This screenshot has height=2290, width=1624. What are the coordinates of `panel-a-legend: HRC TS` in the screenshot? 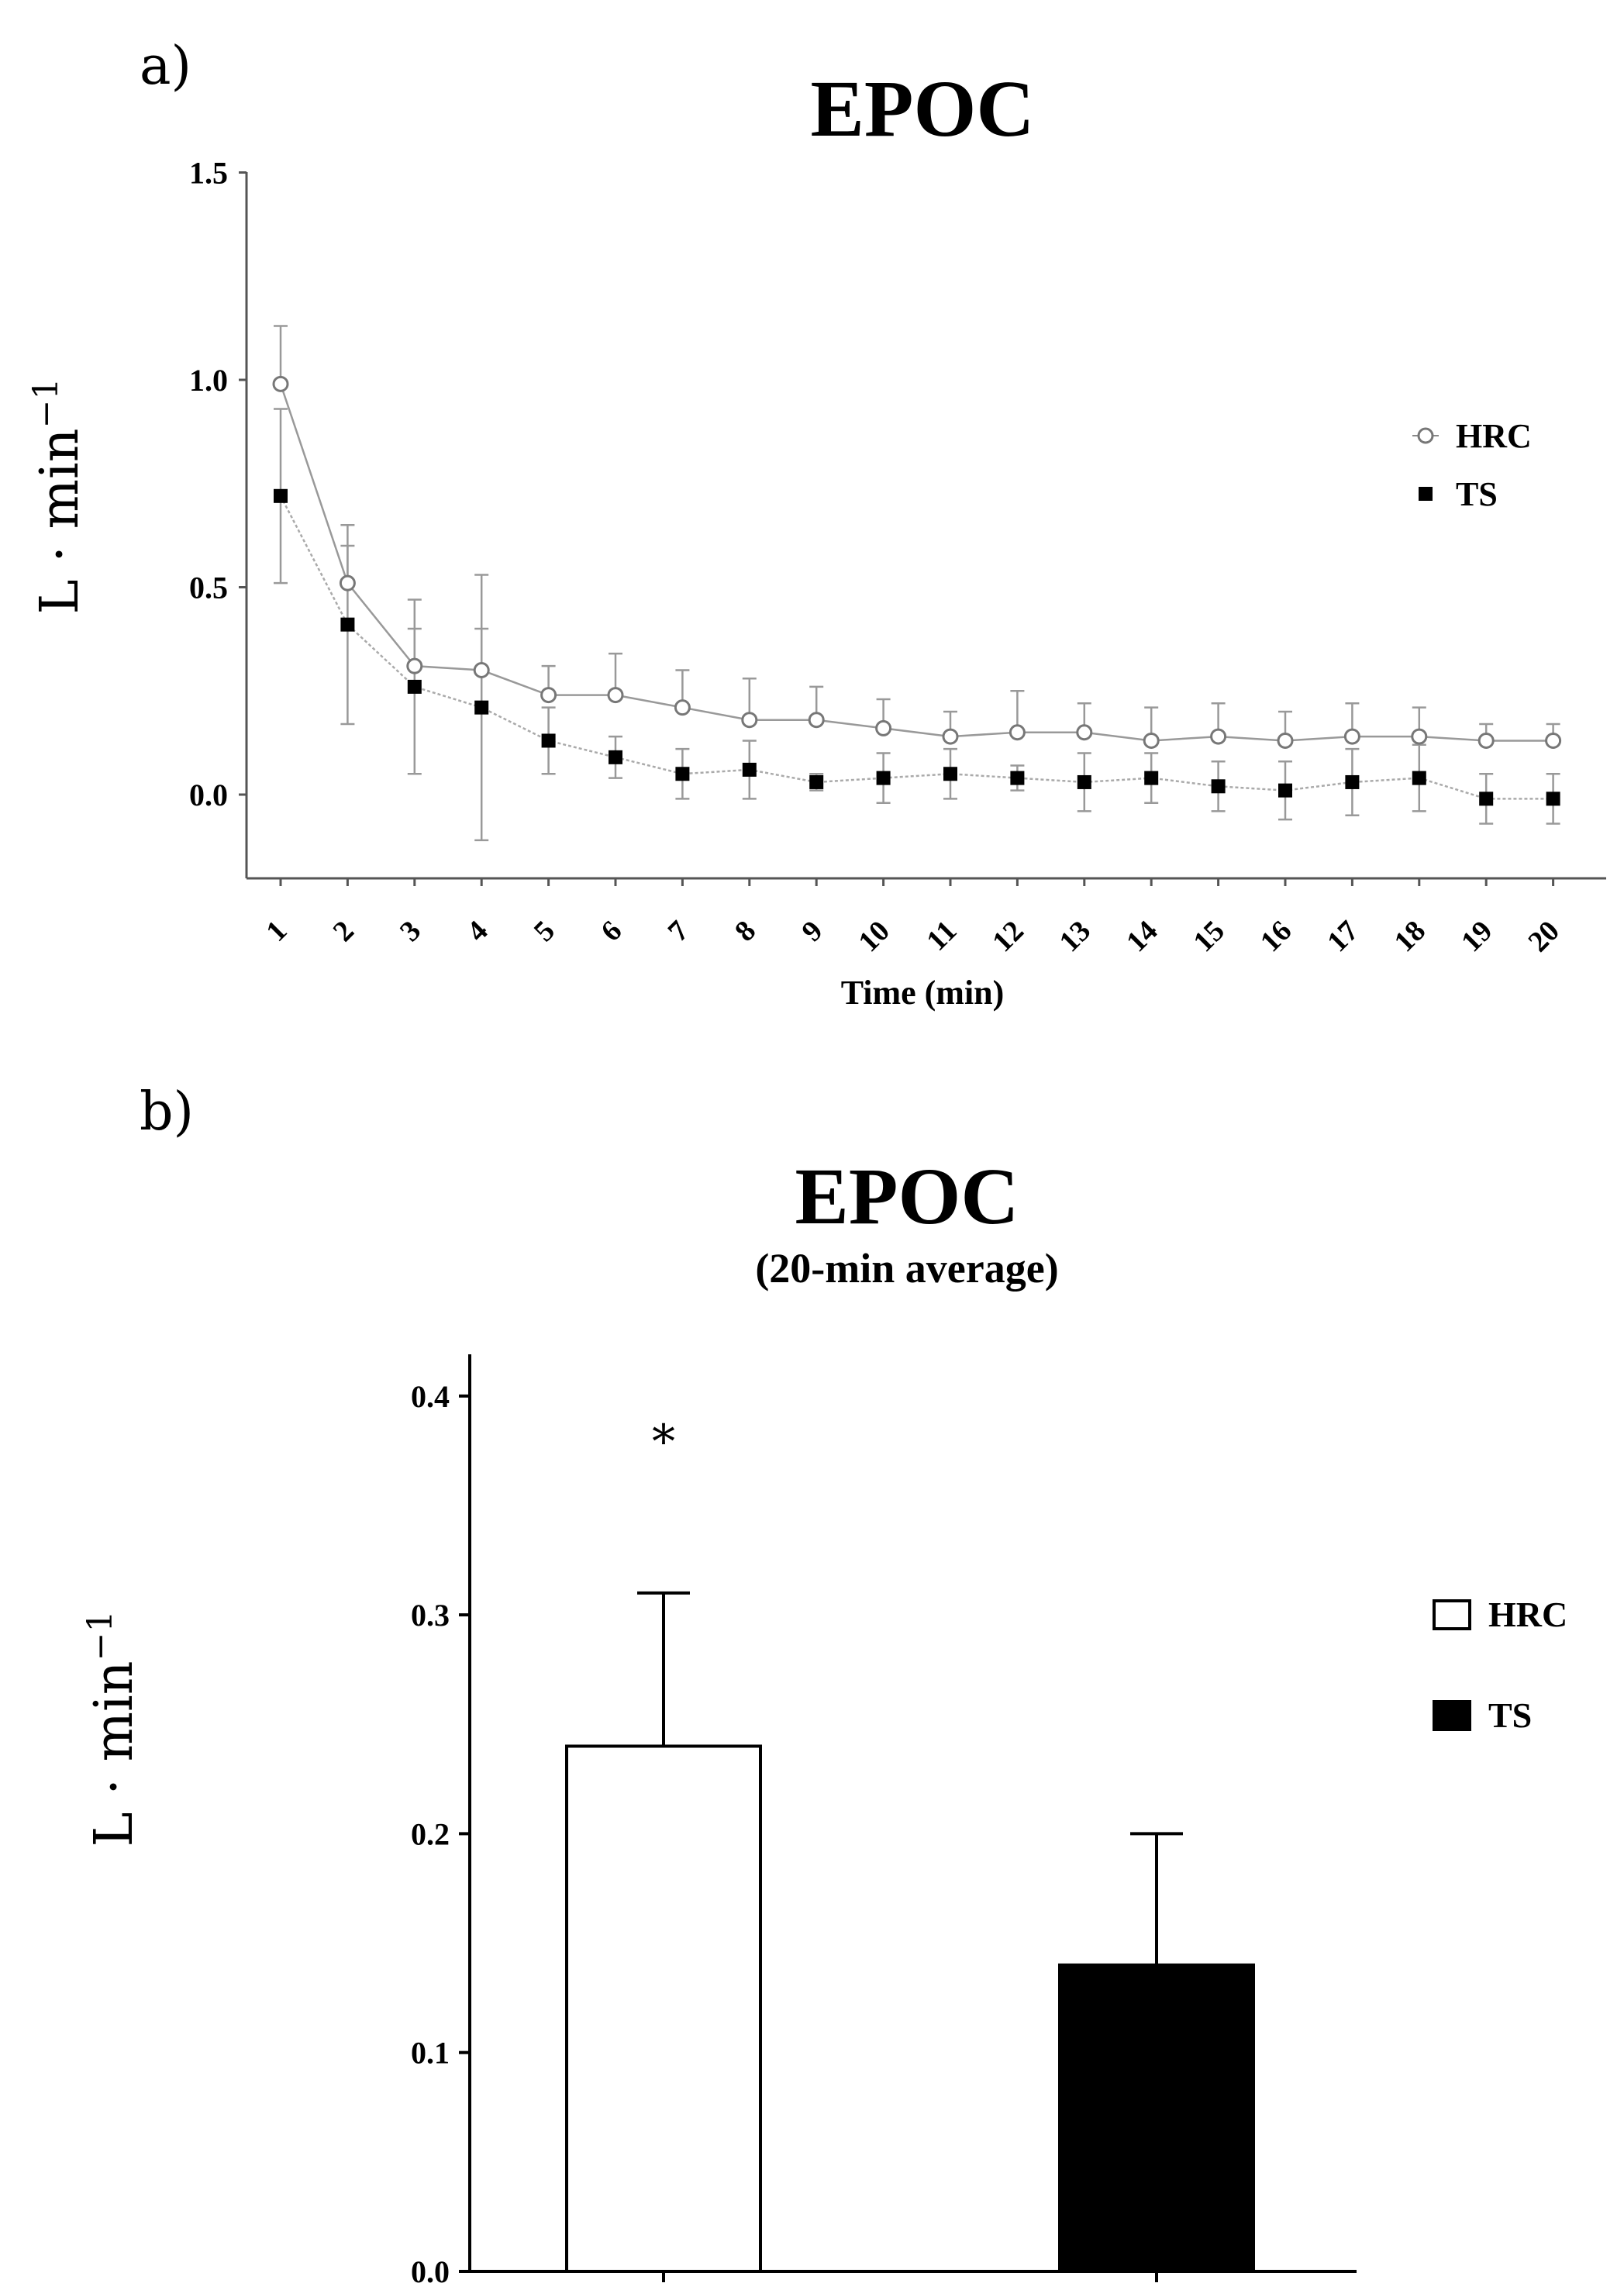 It's located at (1472, 465).